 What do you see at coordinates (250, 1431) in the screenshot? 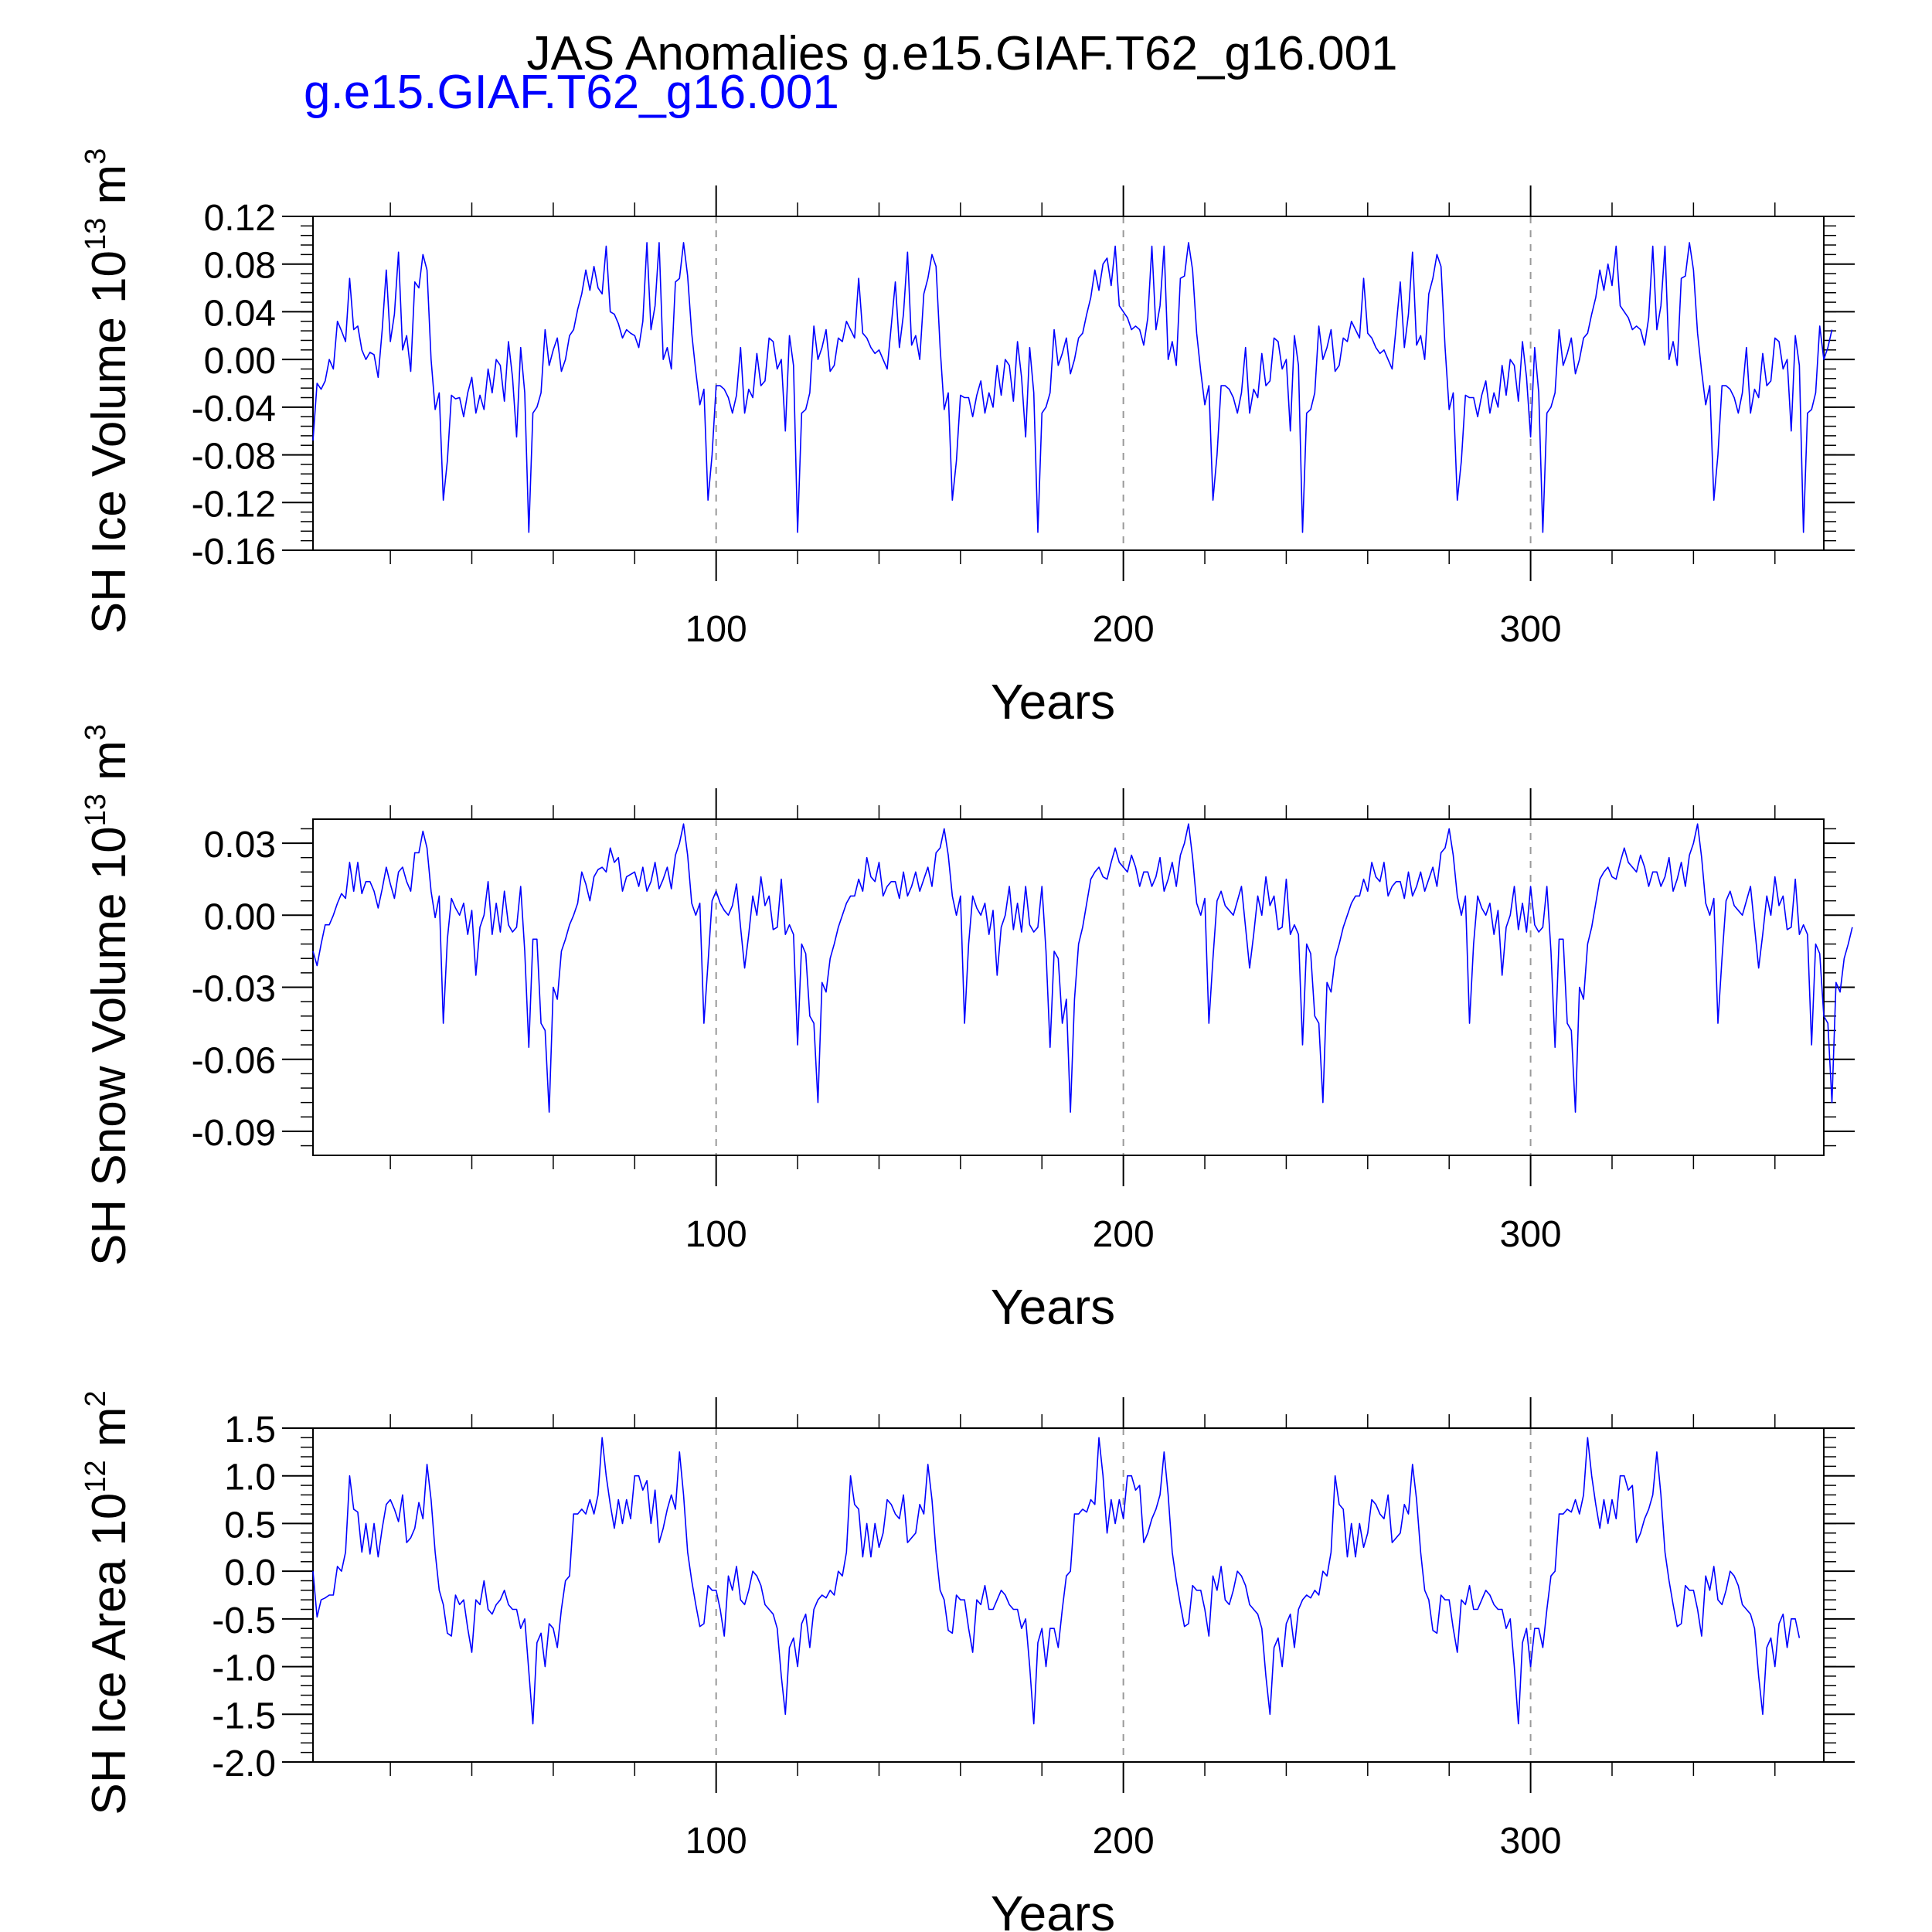
I see `y-tick-label: 1.5` at bounding box center [250, 1431].